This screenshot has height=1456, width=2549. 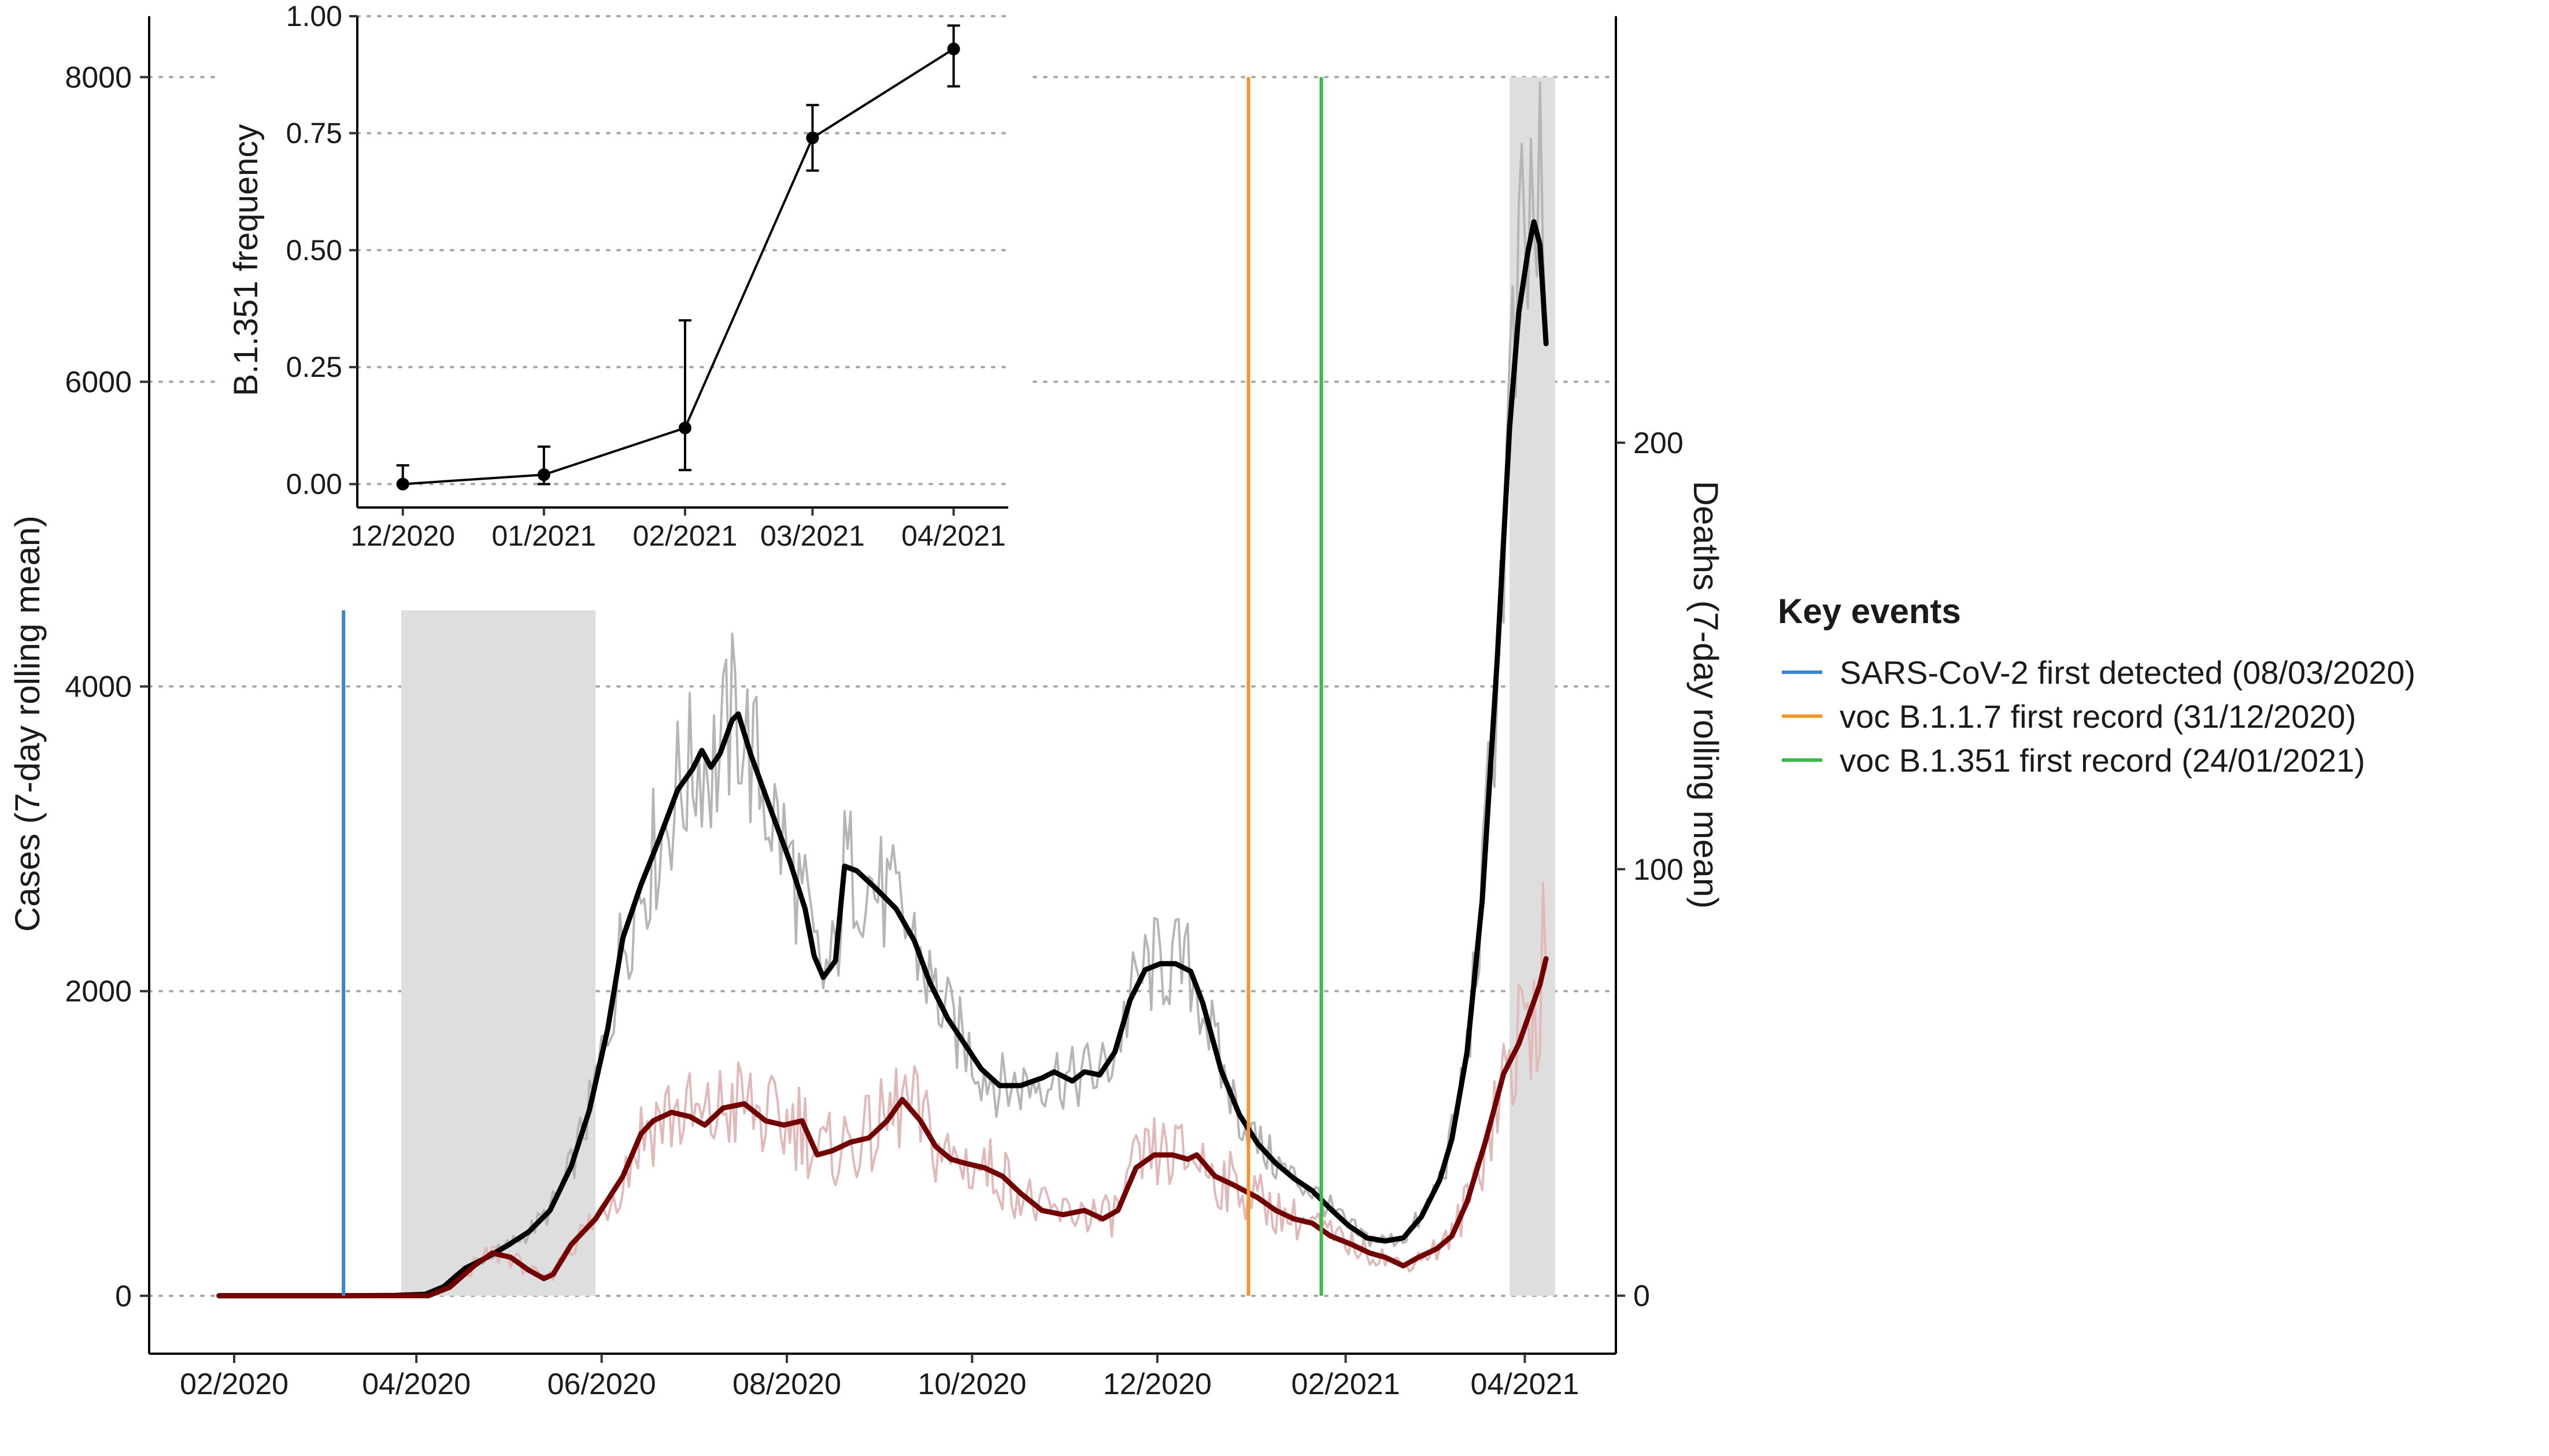 What do you see at coordinates (314, 250) in the screenshot?
I see `inset-y-tick-label: 0.50` at bounding box center [314, 250].